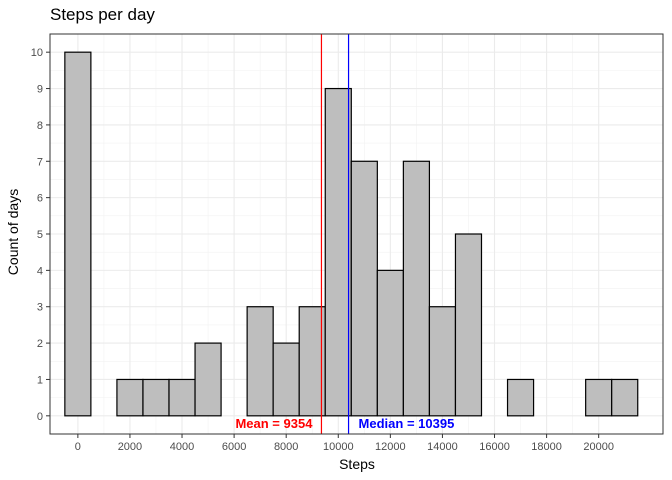  I want to click on y-axis-ticks: 0 1 2 3 4 5 6 7 8 9 10, so click(40, 235).